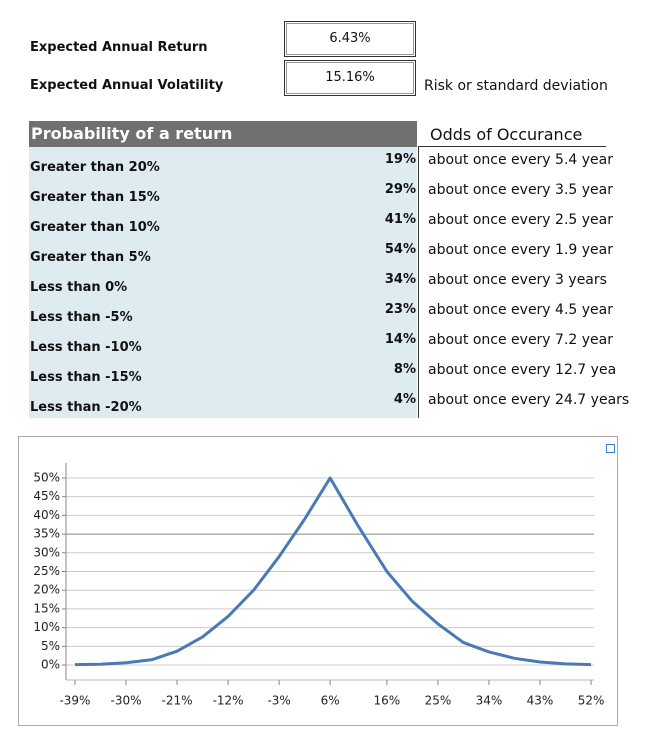 The height and width of the screenshot is (739, 648). What do you see at coordinates (132, 133) in the screenshot?
I see `table-header: Probability of a return` at bounding box center [132, 133].